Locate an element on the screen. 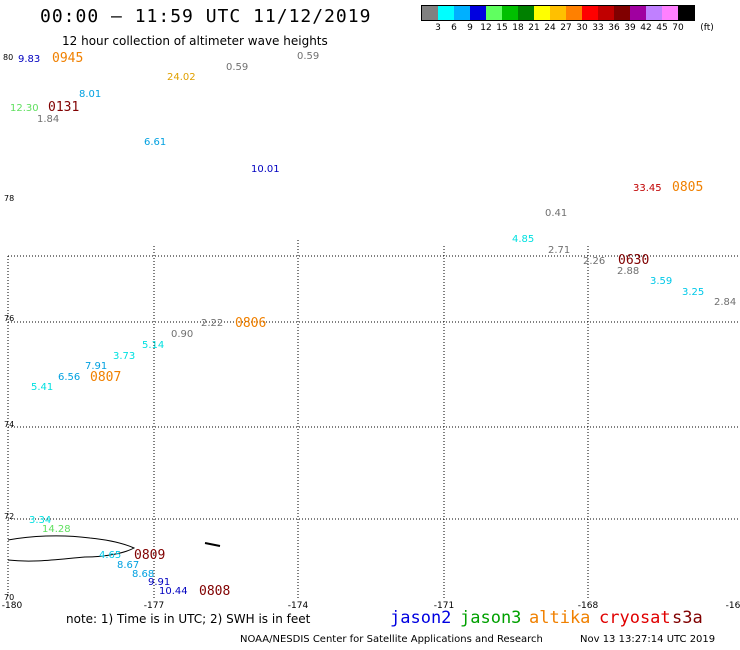 Image resolution: width=740 pixels, height=650 pixels. lat-label-78b: 76 is located at coordinates (9, 318).